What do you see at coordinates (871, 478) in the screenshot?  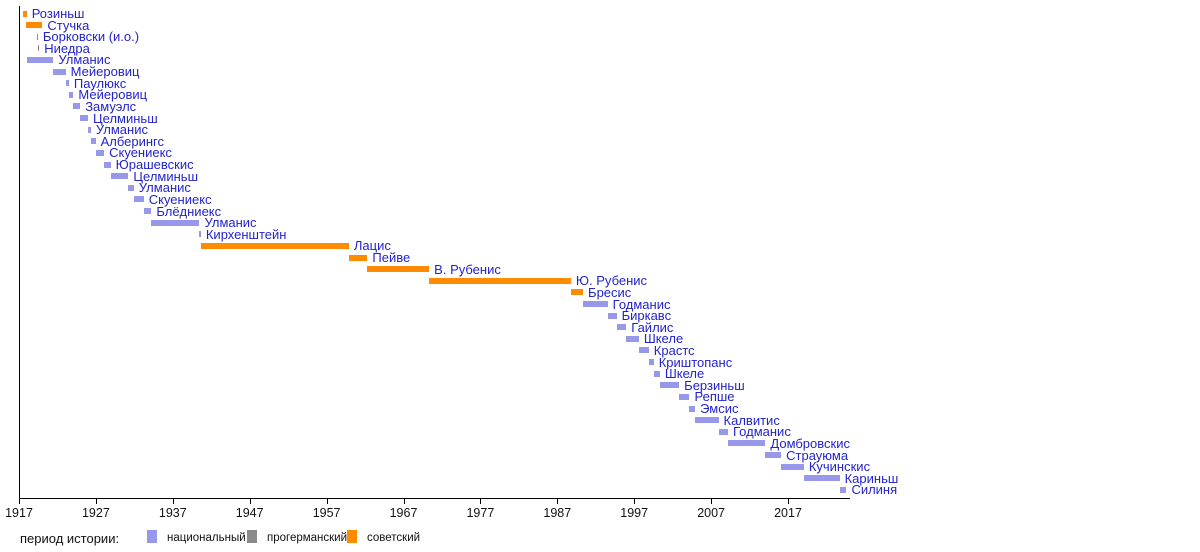 I see `bar-label: Кариньш` at bounding box center [871, 478].